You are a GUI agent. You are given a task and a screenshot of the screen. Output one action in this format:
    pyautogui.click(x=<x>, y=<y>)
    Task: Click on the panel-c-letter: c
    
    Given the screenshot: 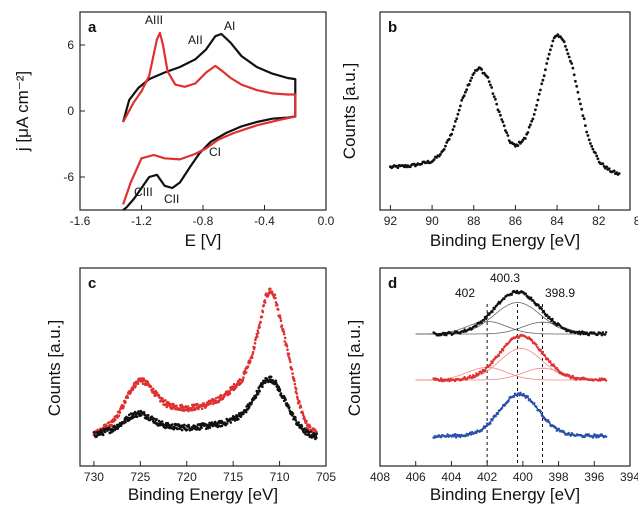 What is the action you would take?
    pyautogui.click(x=92, y=283)
    